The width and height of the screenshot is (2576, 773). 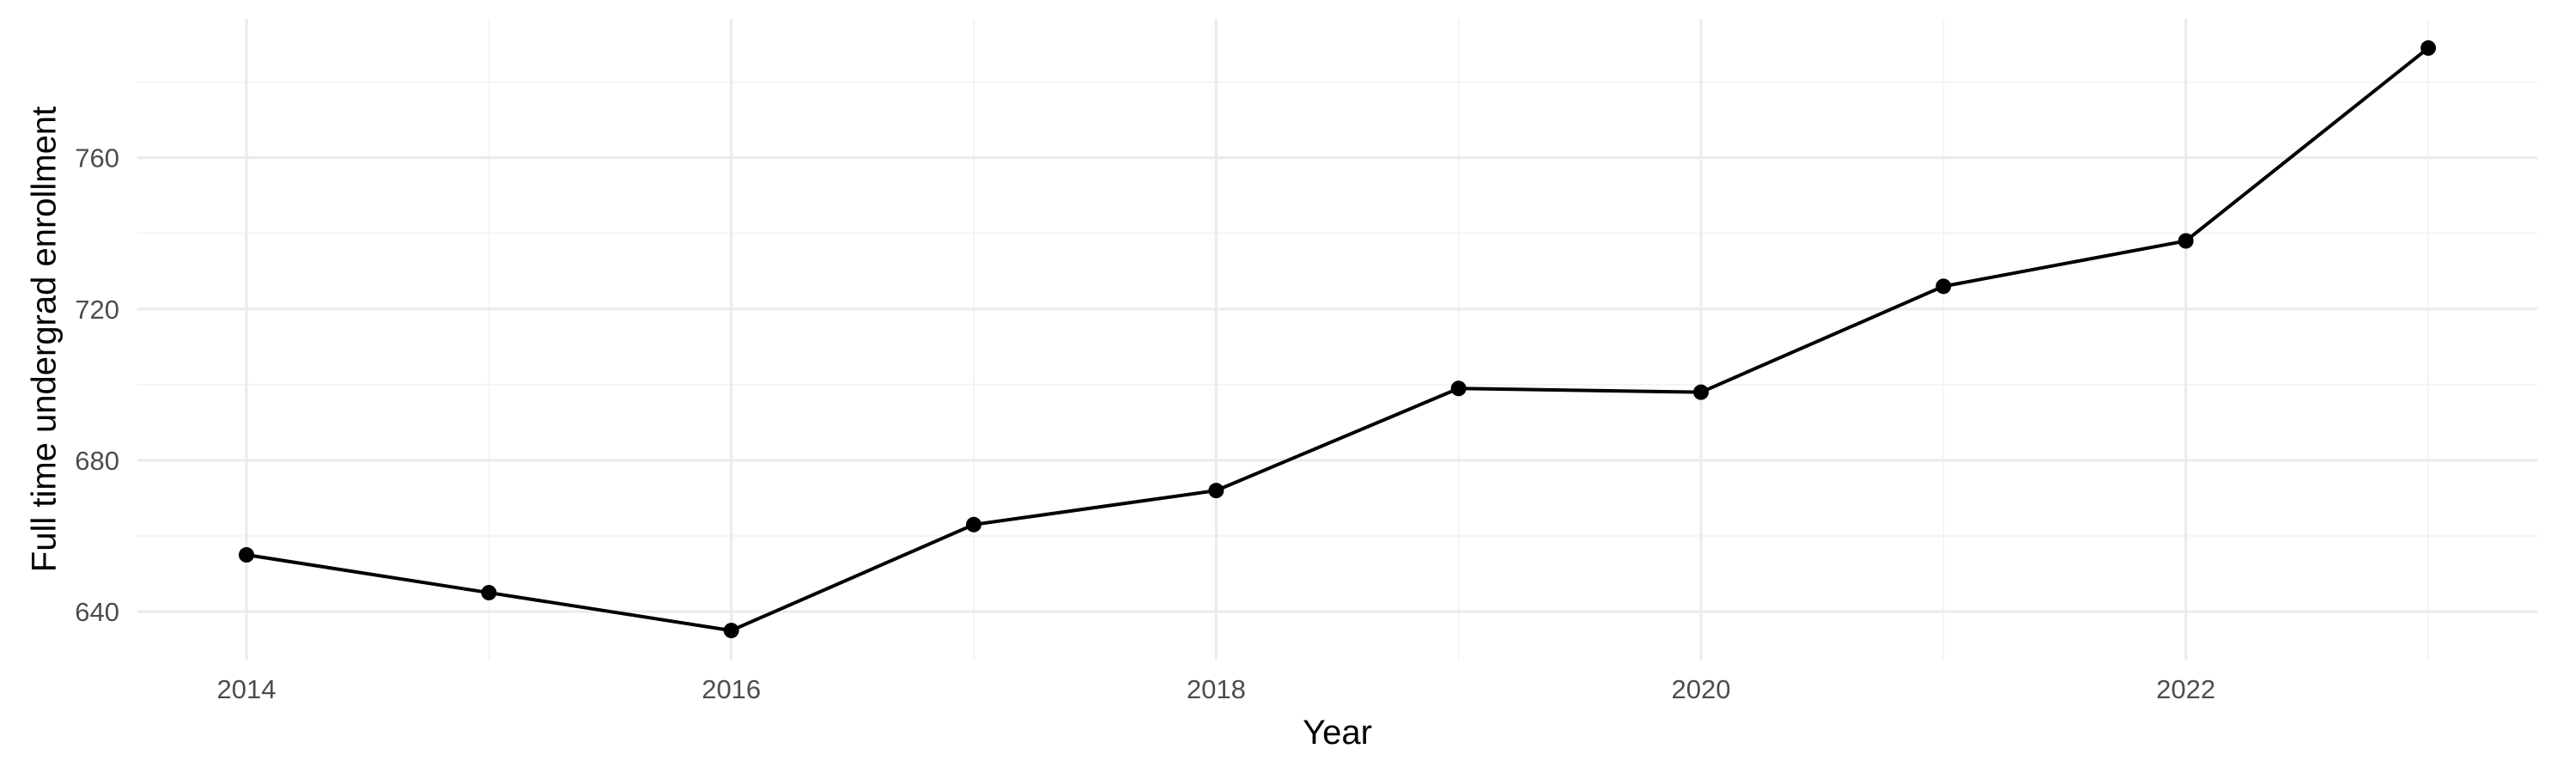 What do you see at coordinates (1338, 733) in the screenshot?
I see `x-axis-title: Year` at bounding box center [1338, 733].